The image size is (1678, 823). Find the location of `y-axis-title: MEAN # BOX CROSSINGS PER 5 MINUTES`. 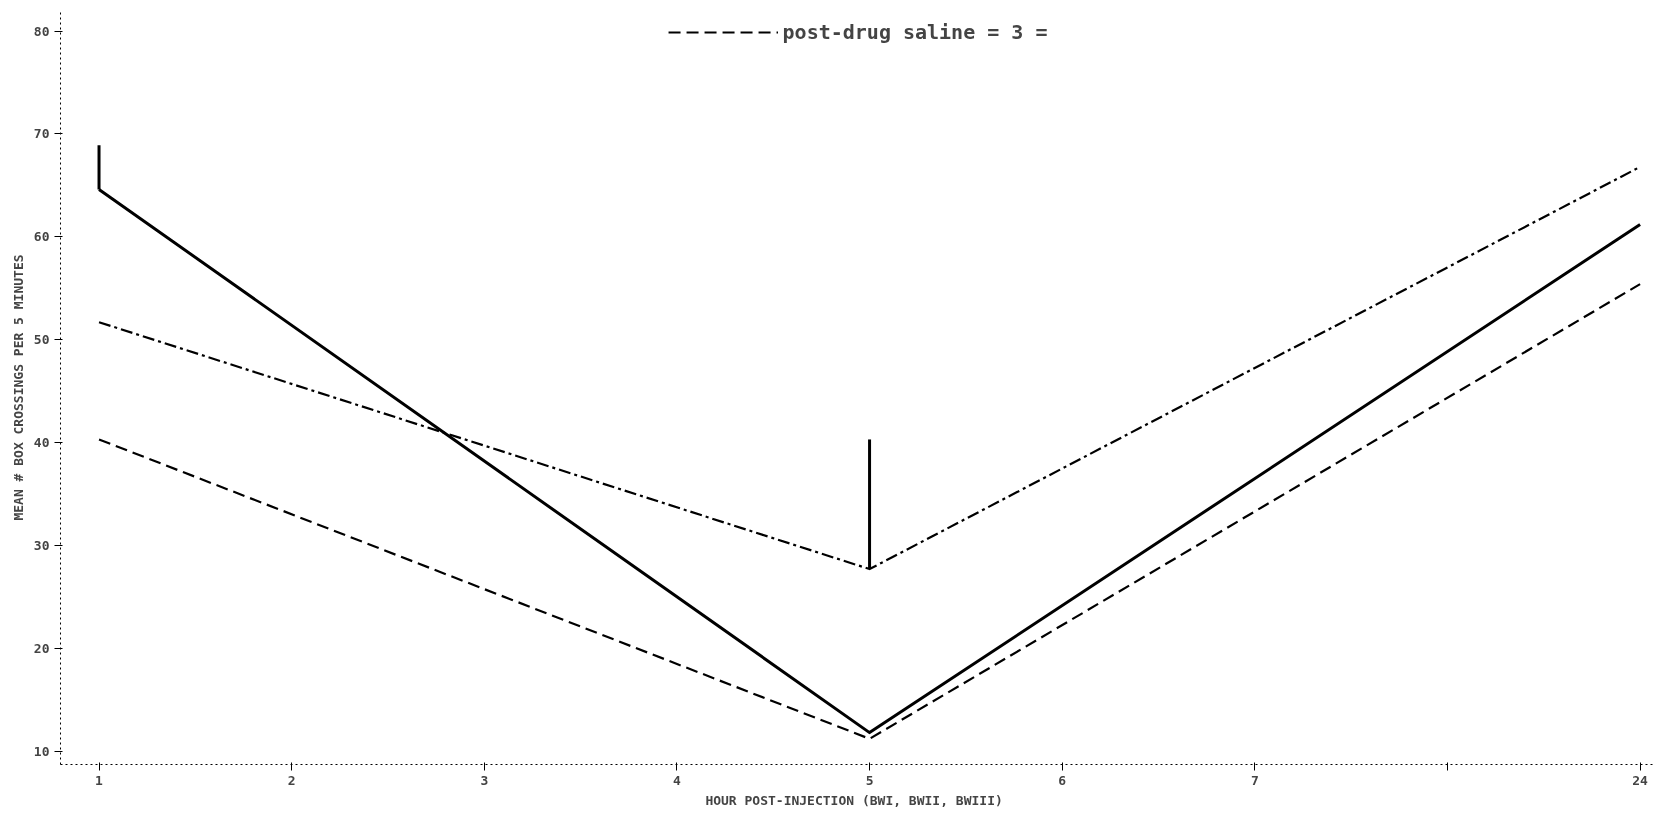

y-axis-title: MEAN # BOX CROSSINGS PER 5 MINUTES is located at coordinates (18, 387).